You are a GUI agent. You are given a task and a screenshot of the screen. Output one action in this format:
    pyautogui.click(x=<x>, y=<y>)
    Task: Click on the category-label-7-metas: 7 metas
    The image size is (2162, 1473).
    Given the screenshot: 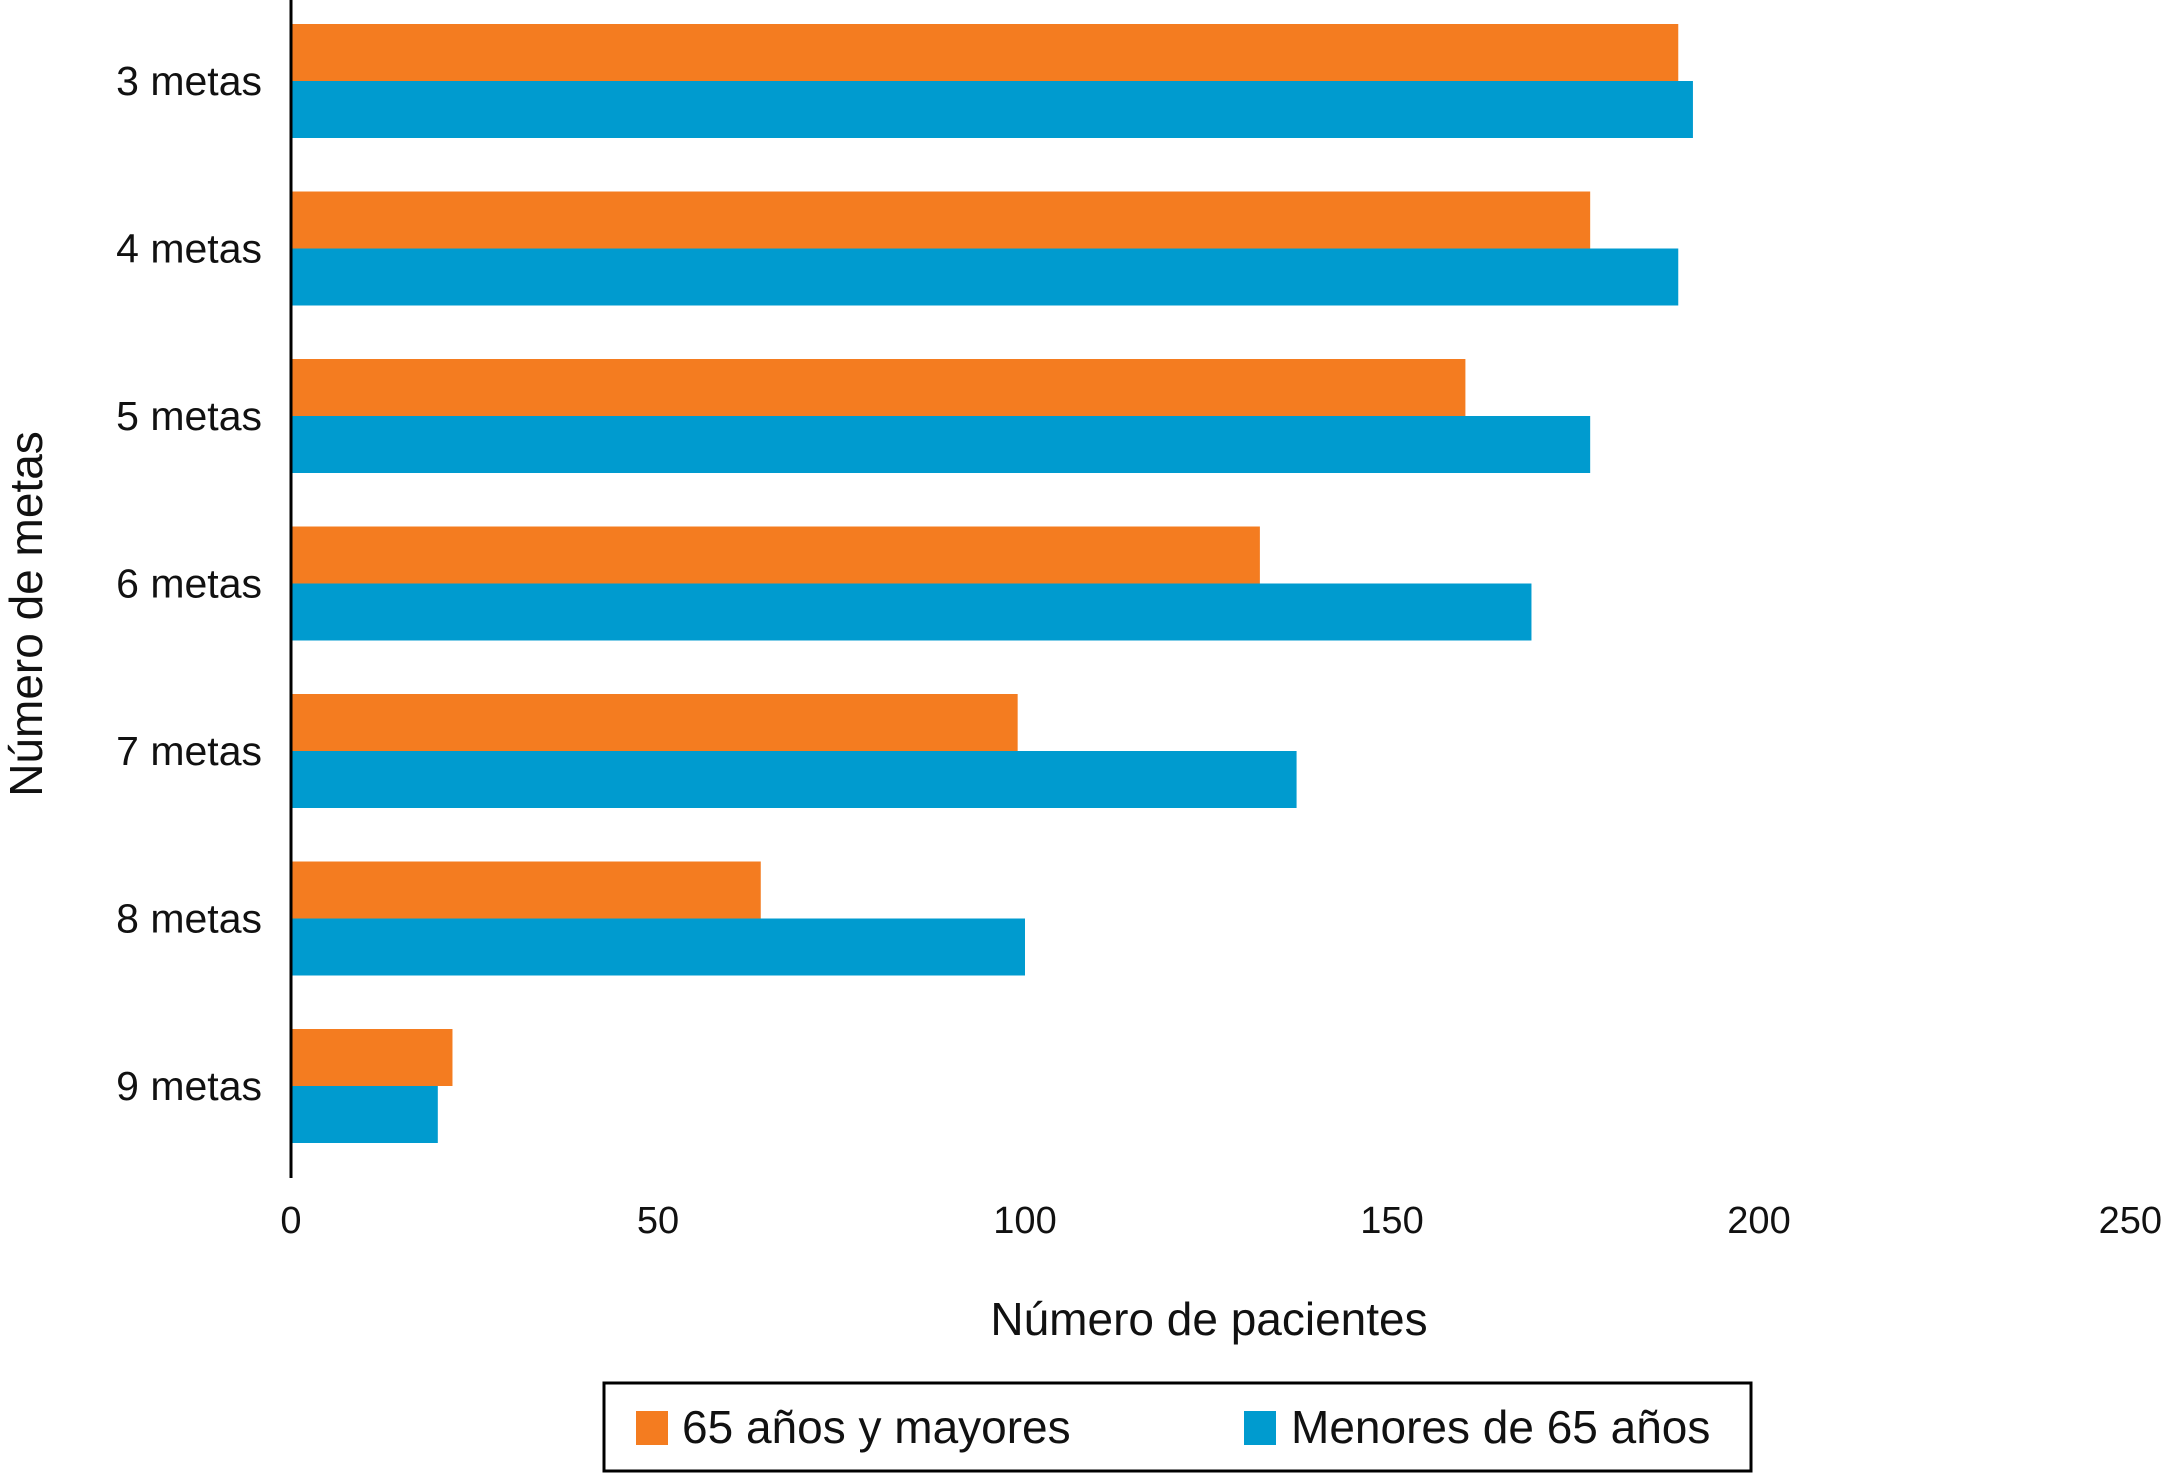 What is the action you would take?
    pyautogui.click(x=189, y=751)
    